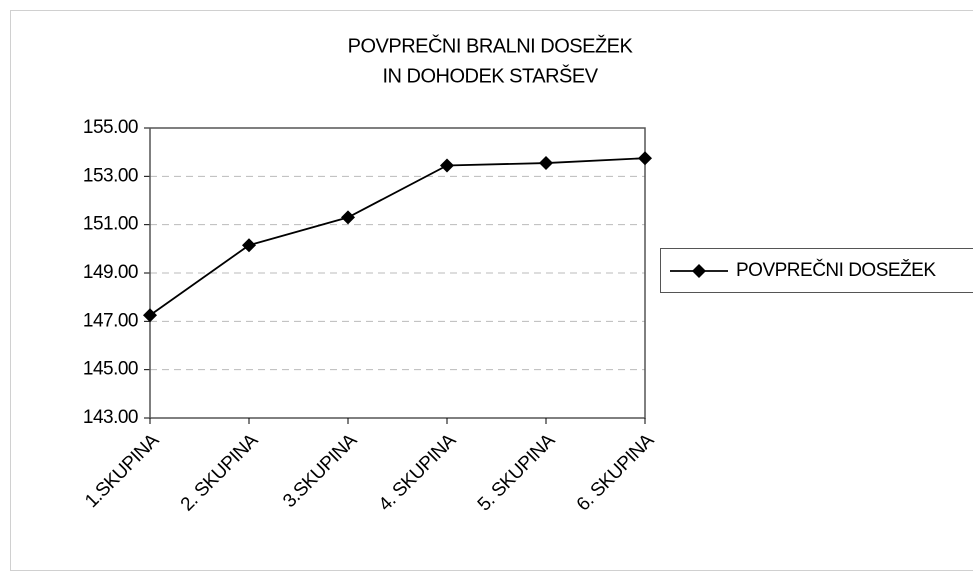 This screenshot has height=580, width=973. Describe the element at coordinates (699, 271) in the screenshot. I see `legend-marker` at that location.